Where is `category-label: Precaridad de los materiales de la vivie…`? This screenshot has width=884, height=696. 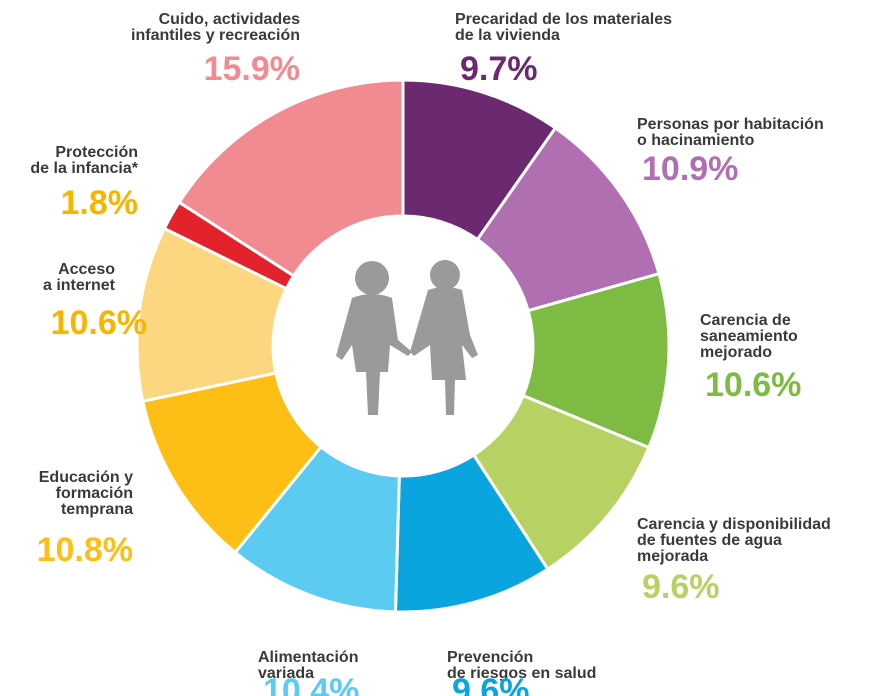
category-label: Precaridad de los materiales de la vivie… is located at coordinates (563, 27).